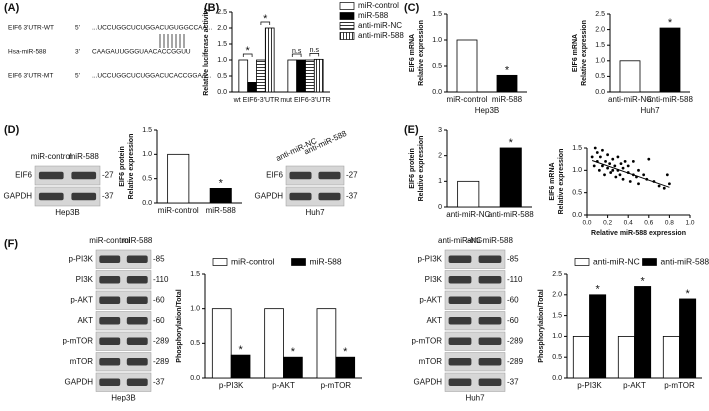  What do you see at coordinates (616, 261) in the screenshot?
I see `legend-label: anti-miR-NC` at bounding box center [616, 261].